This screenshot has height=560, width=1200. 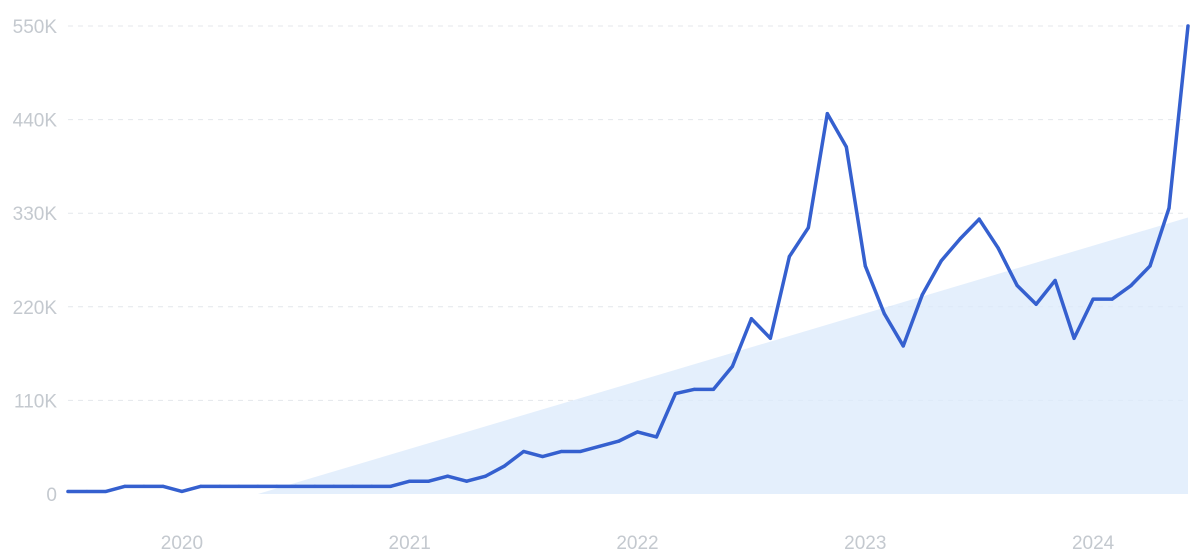 What do you see at coordinates (410, 543) in the screenshot?
I see `x-tick-label: 2021` at bounding box center [410, 543].